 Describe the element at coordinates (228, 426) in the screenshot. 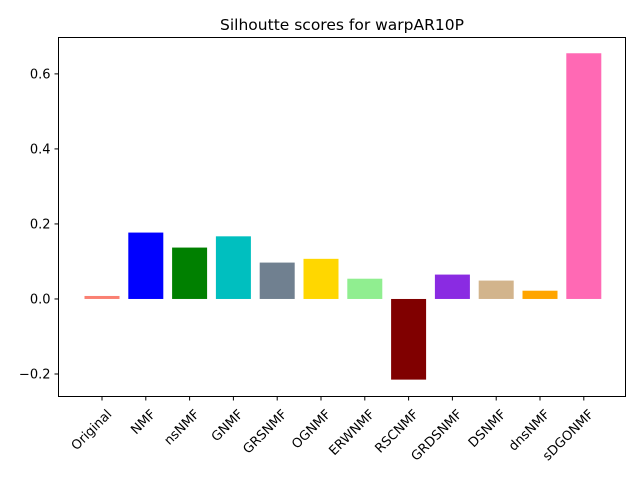

I see `x-tick-label-gnmf: GNMF` at that location.